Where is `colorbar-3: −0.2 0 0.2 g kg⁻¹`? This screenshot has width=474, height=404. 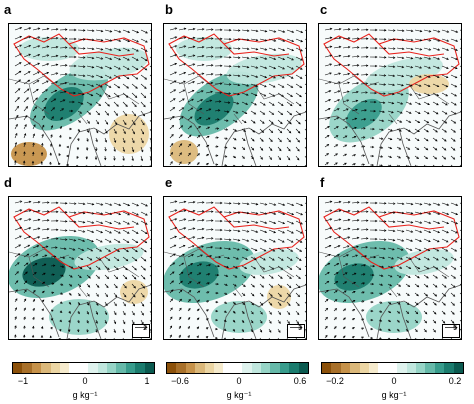 colorbar-3: −0.2 0 0.2 g kg⁻¹ is located at coordinates (392, 382).